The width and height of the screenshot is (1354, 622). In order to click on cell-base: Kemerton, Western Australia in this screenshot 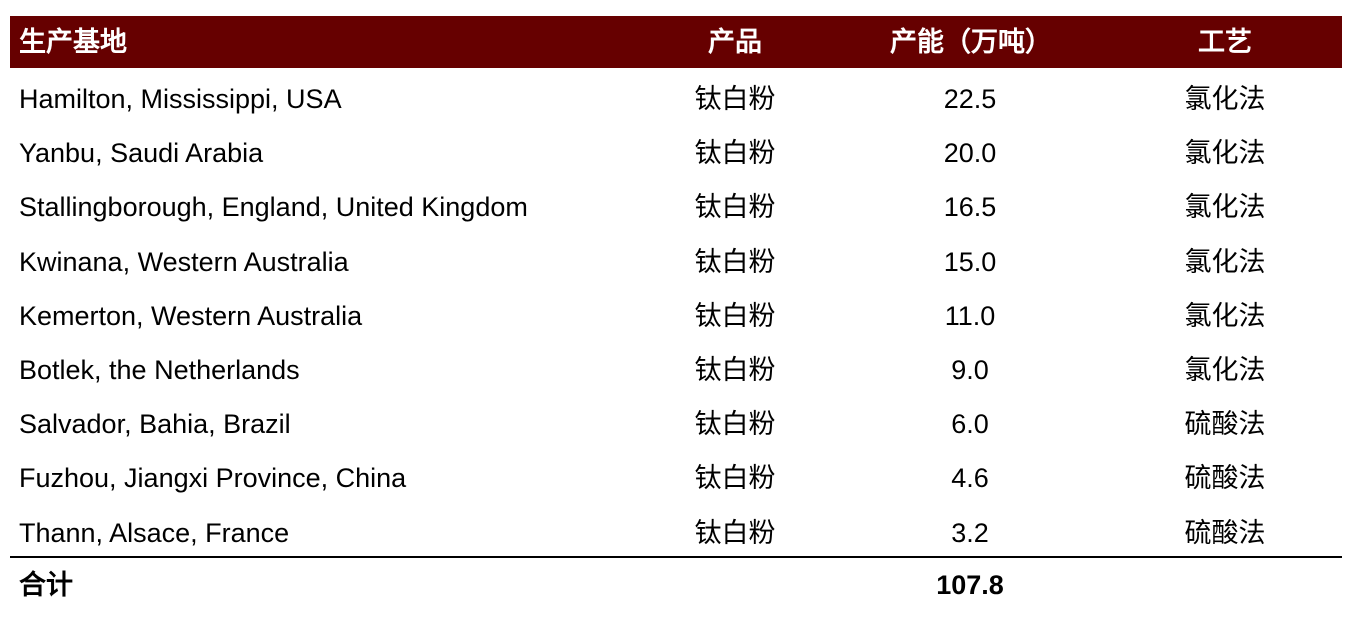, I will do `click(191, 315)`.